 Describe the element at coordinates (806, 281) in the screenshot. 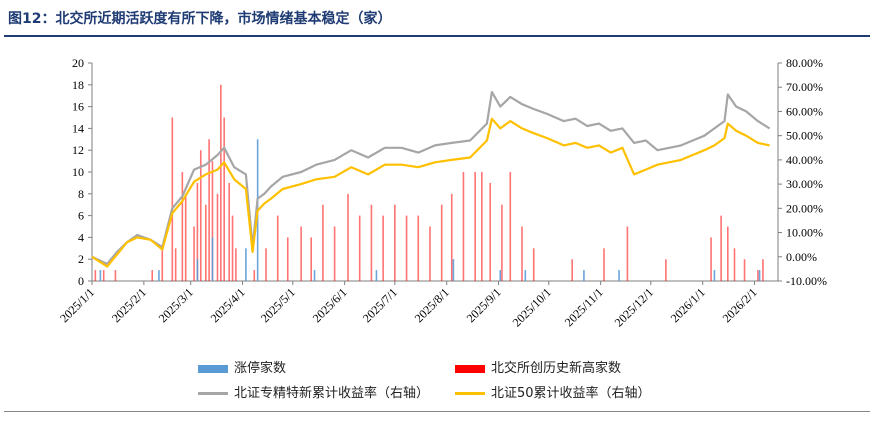

I see `y-right-tick-label: -10.00%` at that location.